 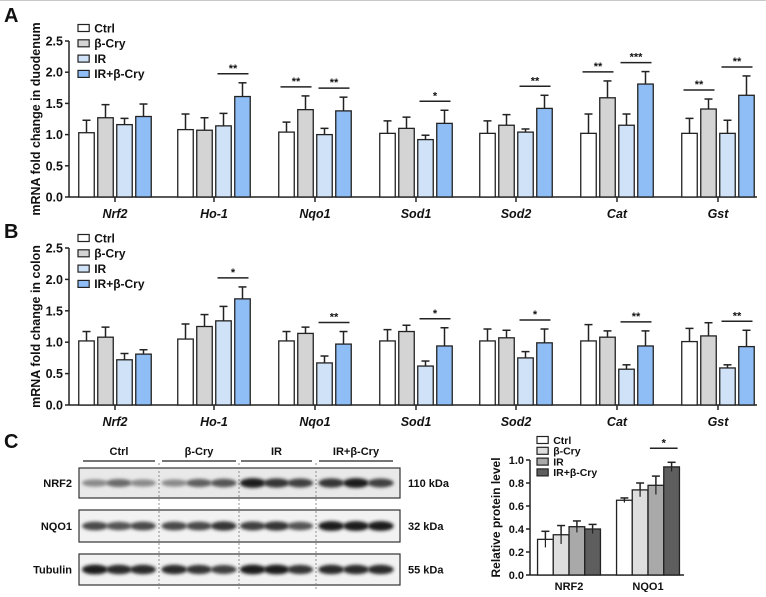 What do you see at coordinates (516, 553) in the screenshot?
I see `y-tick-label: 0.2` at bounding box center [516, 553].